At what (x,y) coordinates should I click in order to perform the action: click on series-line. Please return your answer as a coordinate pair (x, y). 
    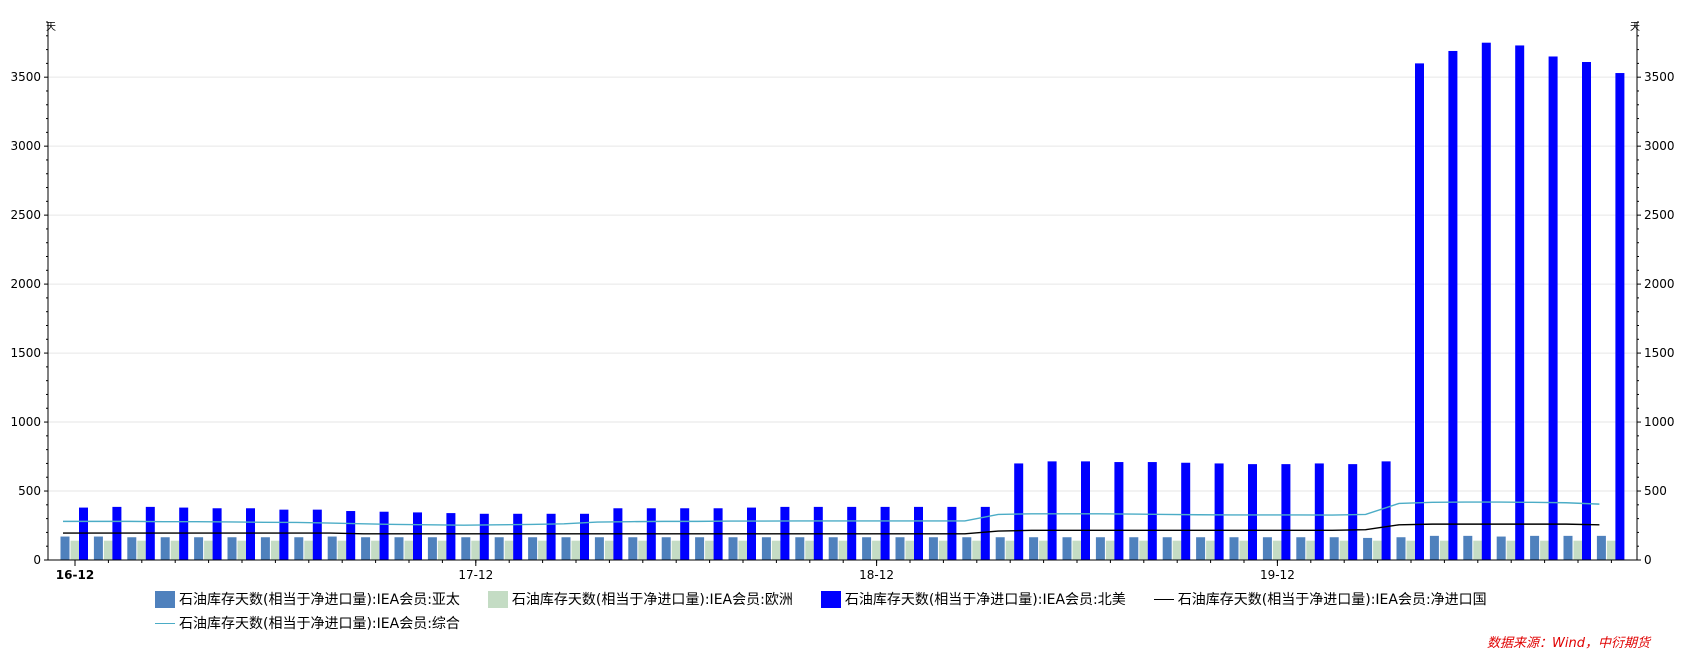
    Looking at the image, I should click on (831, 513).